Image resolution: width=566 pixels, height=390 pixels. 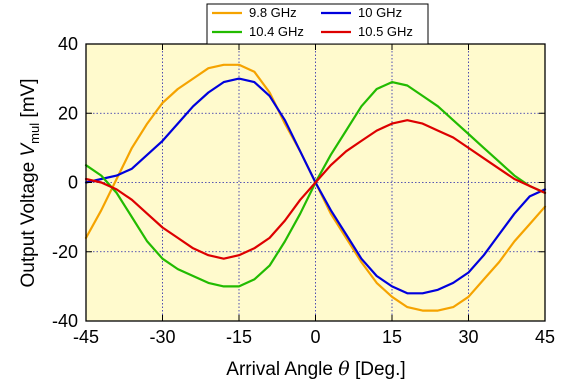 I want to click on legend-label-0: 9.8 GHz, so click(x=273, y=12).